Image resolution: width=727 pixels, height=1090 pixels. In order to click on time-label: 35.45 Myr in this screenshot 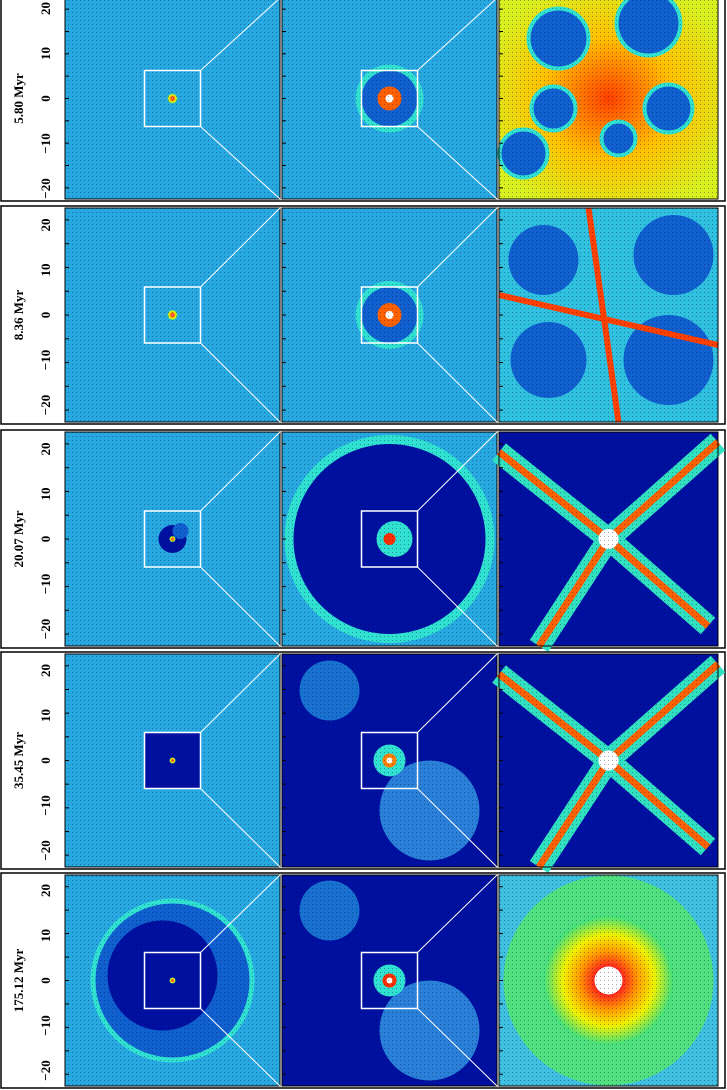, I will do `click(18, 760)`.